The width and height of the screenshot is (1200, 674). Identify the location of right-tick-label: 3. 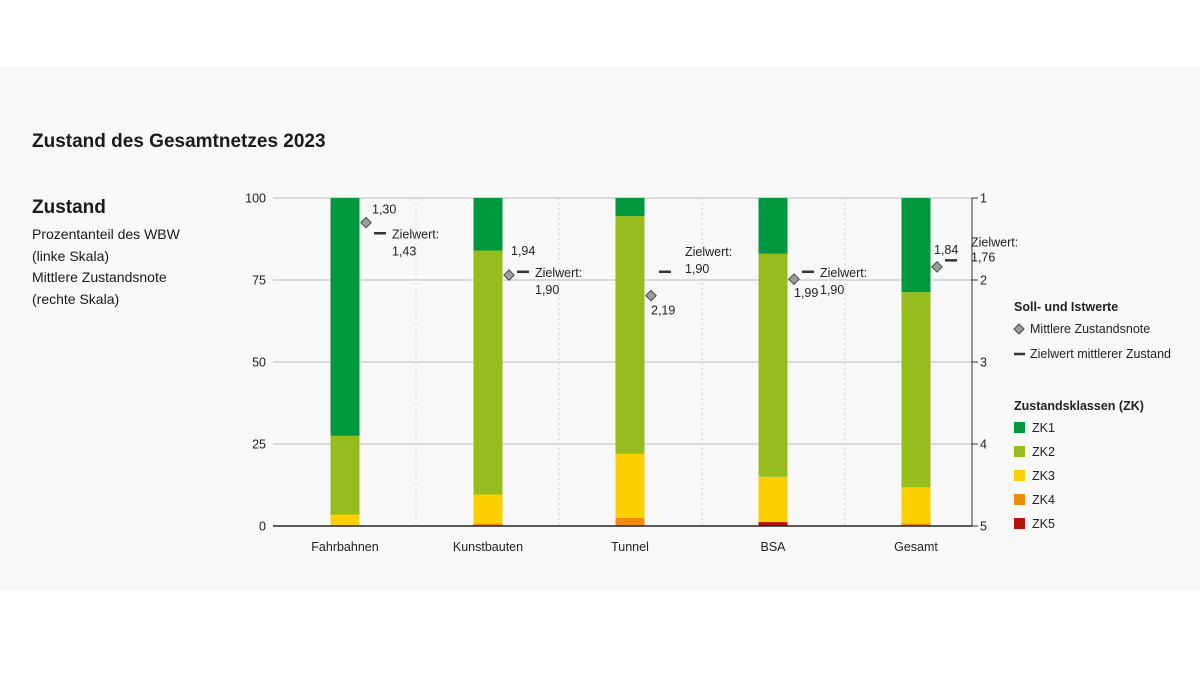
(983, 363).